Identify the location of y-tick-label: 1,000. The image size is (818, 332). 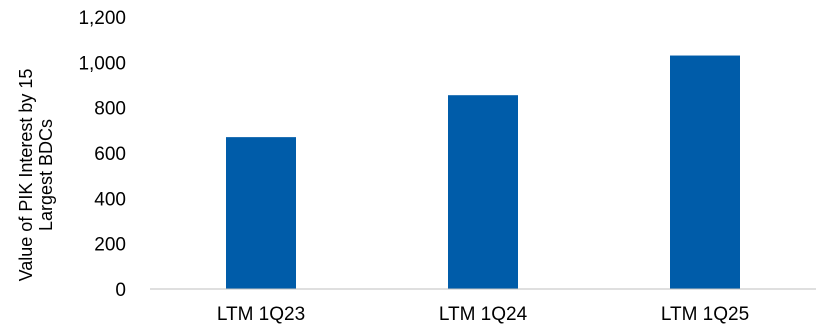
(102, 63).